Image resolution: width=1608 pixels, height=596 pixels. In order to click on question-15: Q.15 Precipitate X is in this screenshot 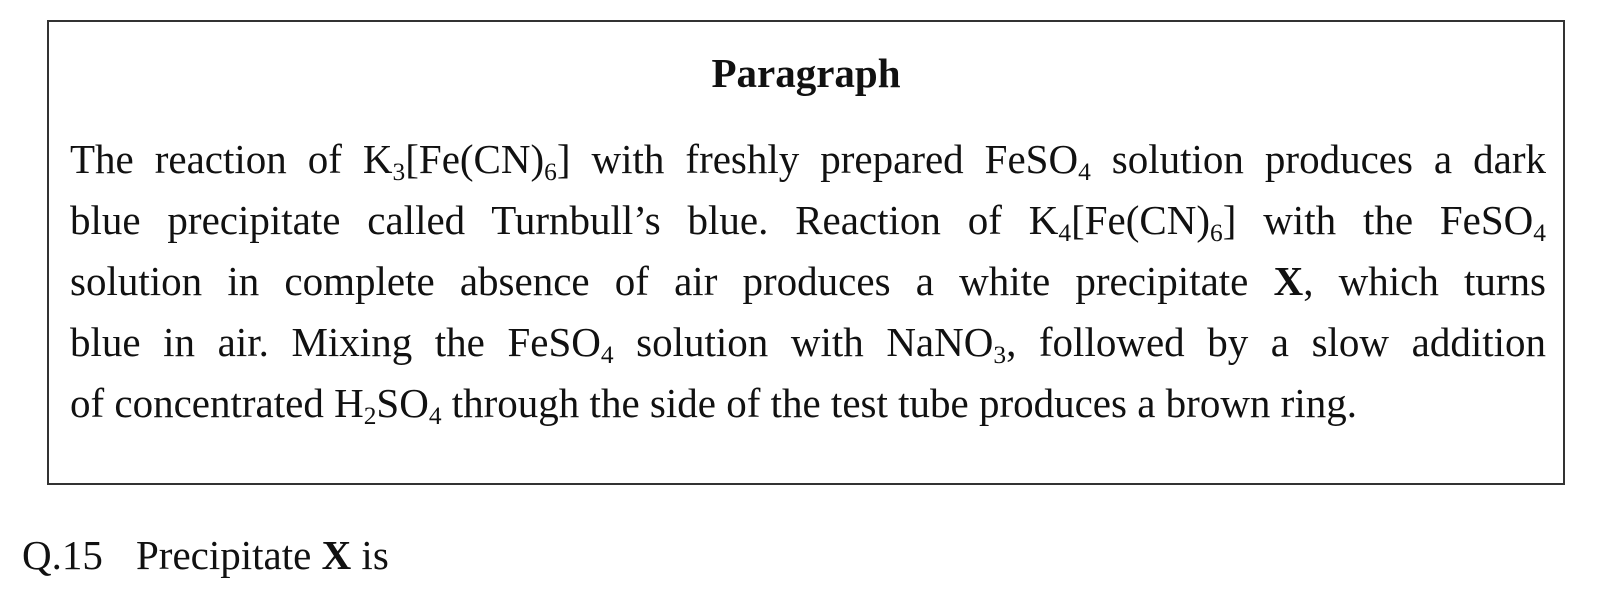, I will do `click(205, 555)`.